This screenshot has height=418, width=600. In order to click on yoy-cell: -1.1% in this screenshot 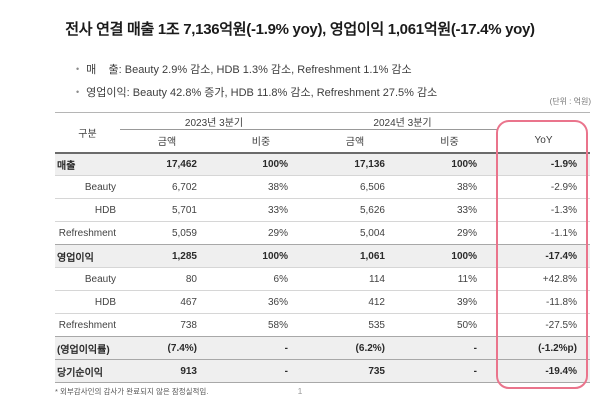, I will do `click(543, 233)`.